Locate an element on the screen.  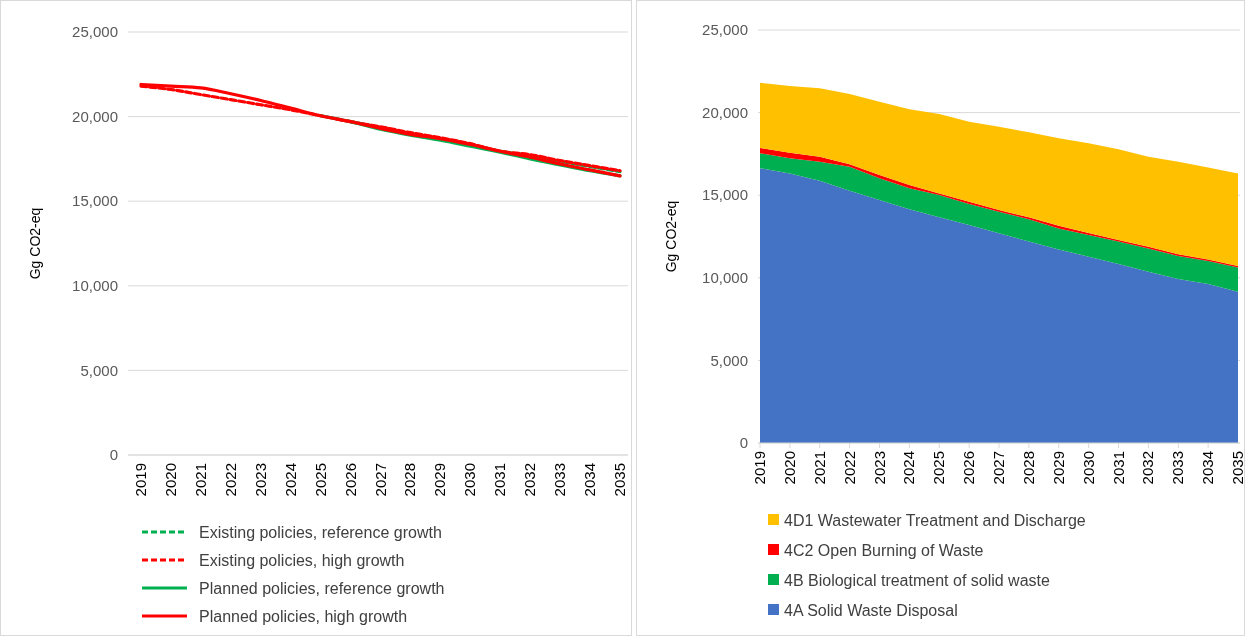
legend-label: 4A Solid Waste Disposal is located at coordinates (871, 610).